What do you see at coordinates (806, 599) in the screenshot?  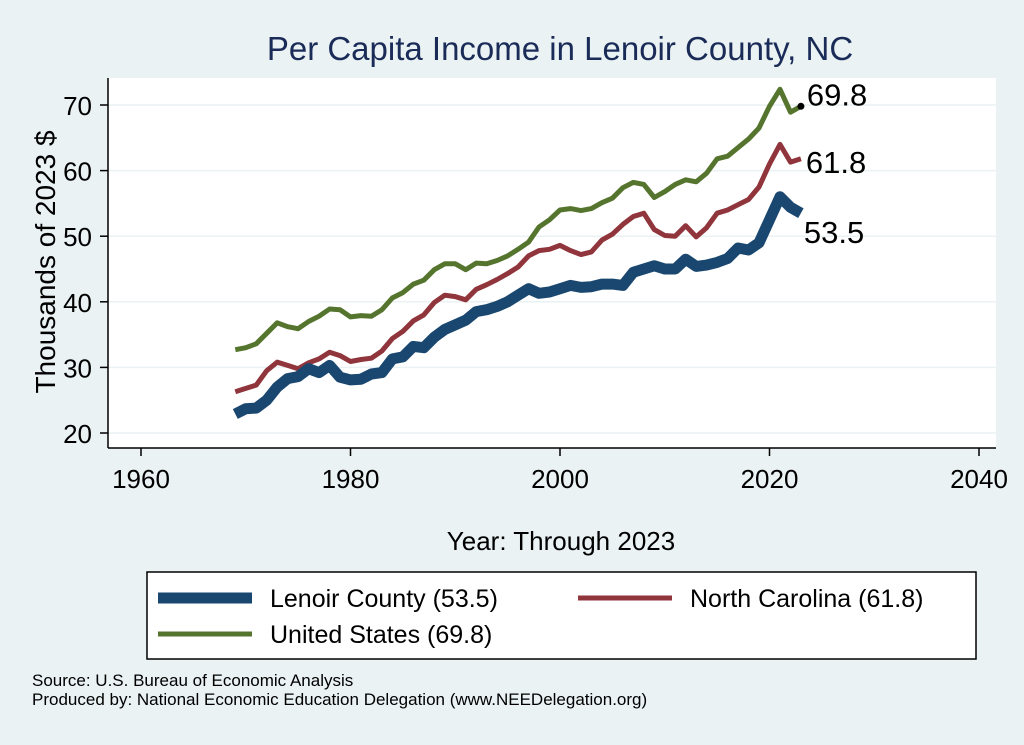 I see `legend-label: North Carolina (61.8)` at bounding box center [806, 599].